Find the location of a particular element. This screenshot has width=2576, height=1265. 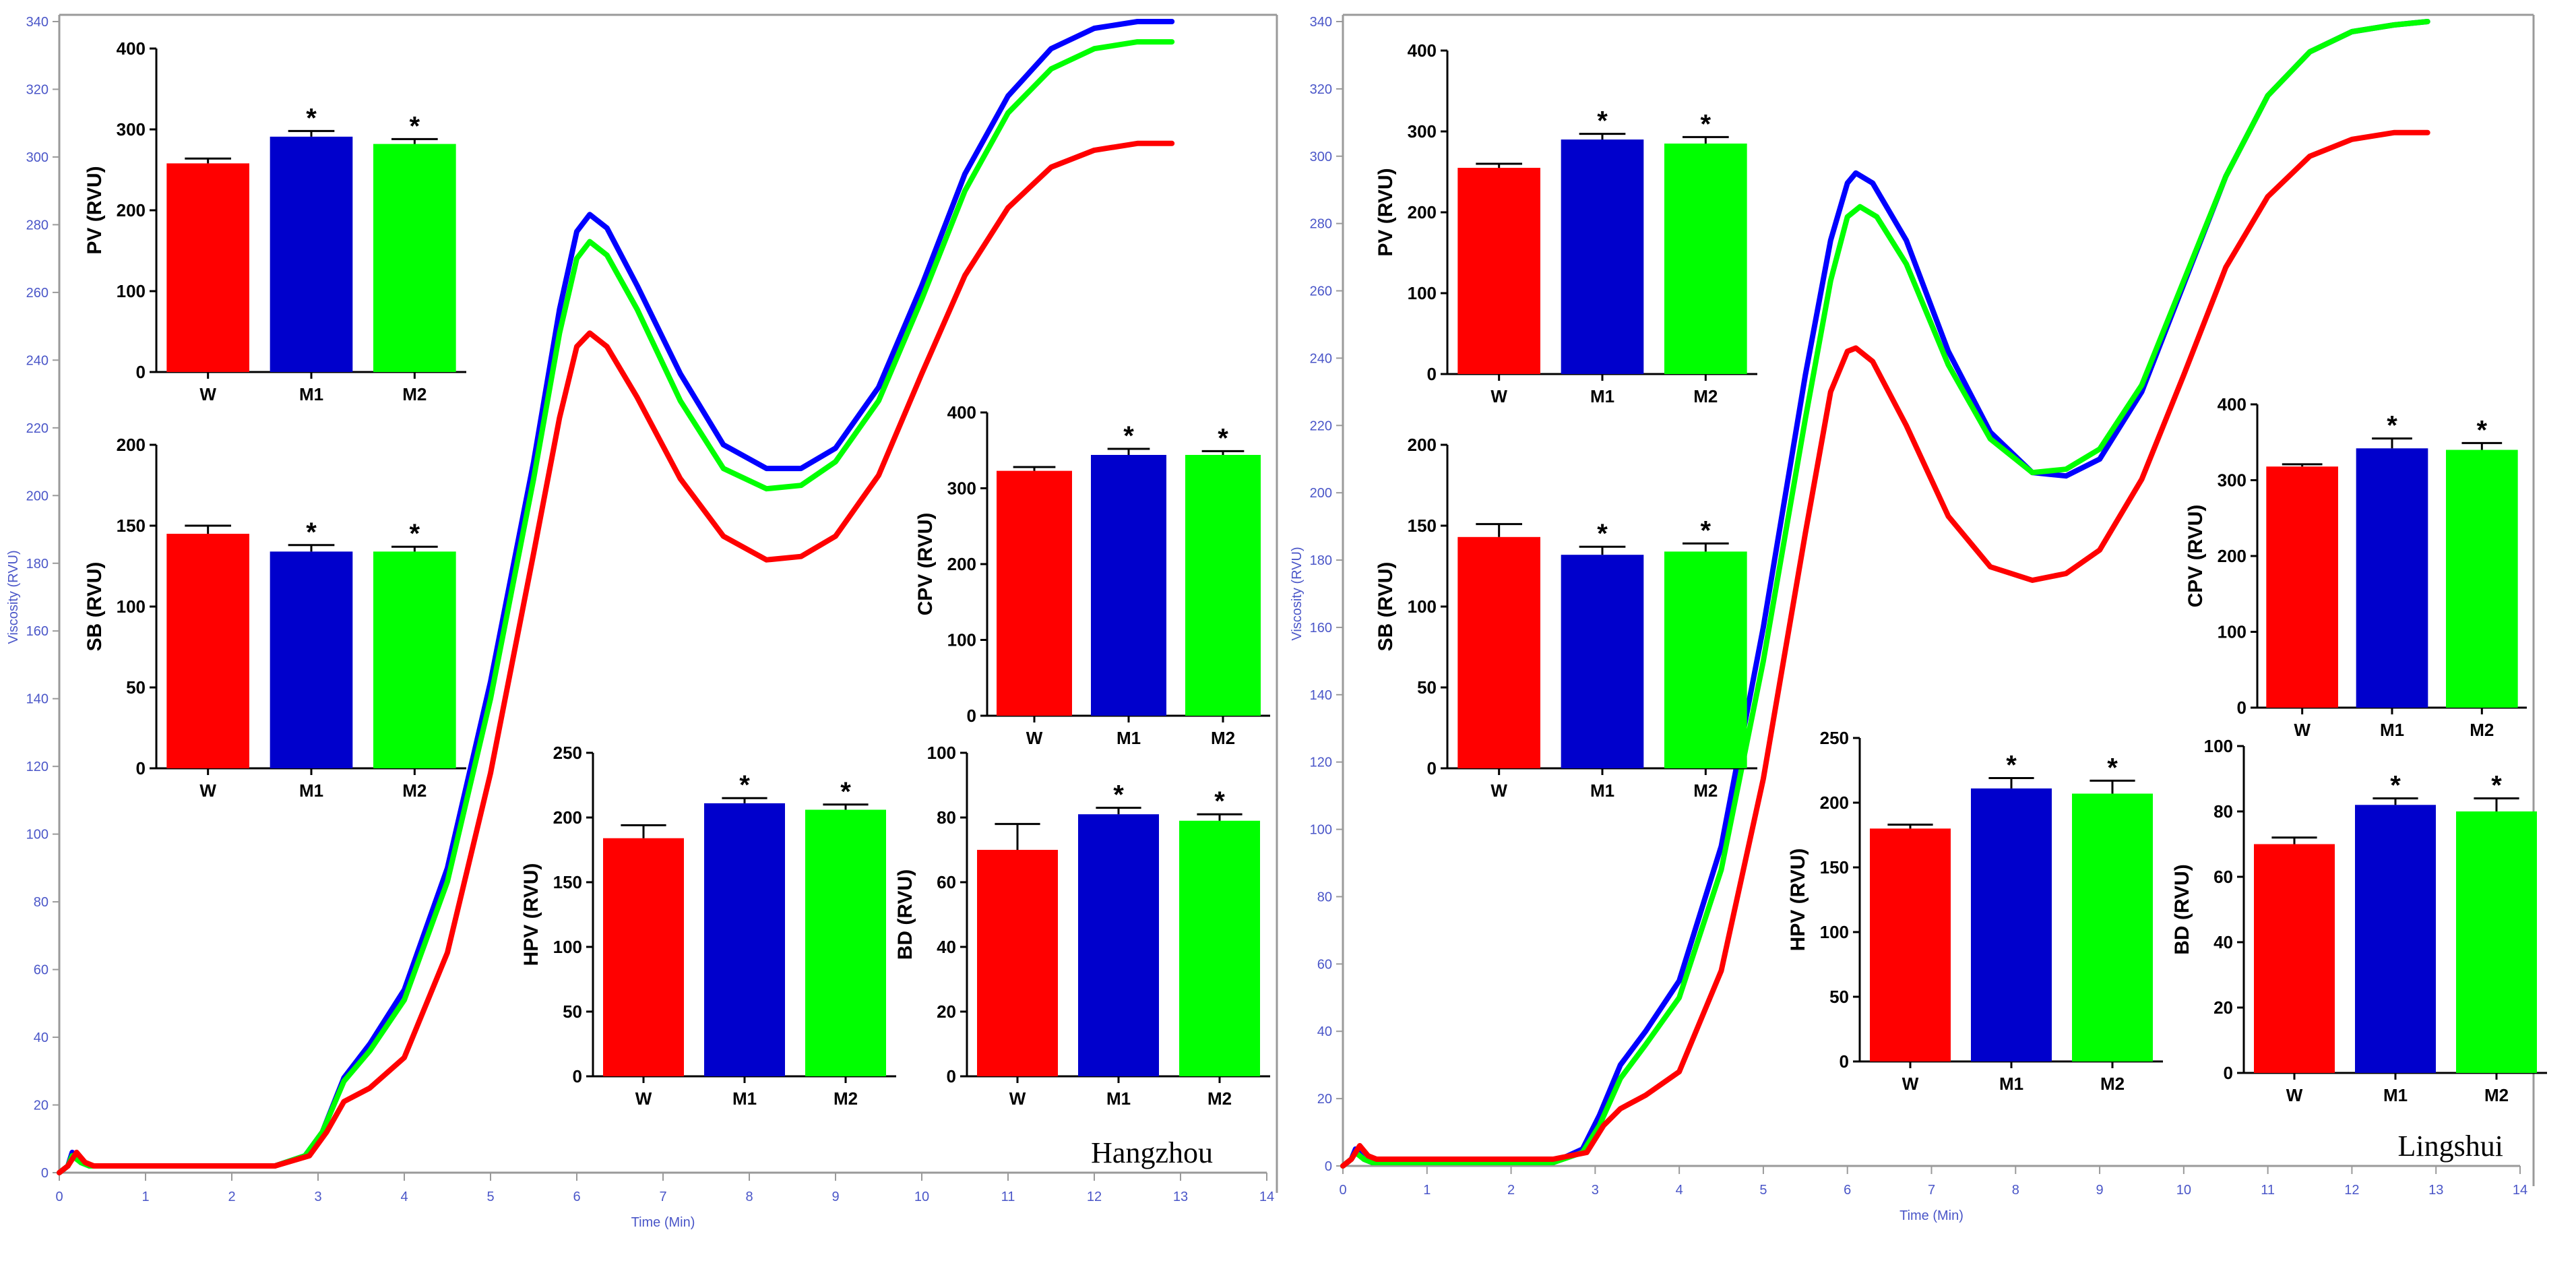

x-tick-label: 4 is located at coordinates (1679, 1190).